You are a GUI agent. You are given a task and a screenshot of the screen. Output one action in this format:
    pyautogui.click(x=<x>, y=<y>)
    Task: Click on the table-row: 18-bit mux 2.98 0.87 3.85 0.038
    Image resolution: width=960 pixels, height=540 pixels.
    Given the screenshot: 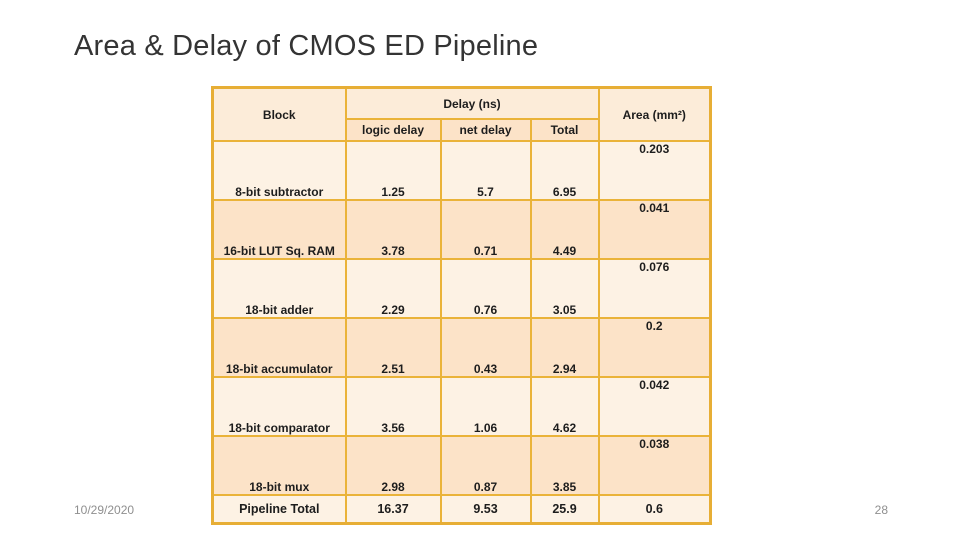 What is the action you would take?
    pyautogui.click(x=461, y=465)
    